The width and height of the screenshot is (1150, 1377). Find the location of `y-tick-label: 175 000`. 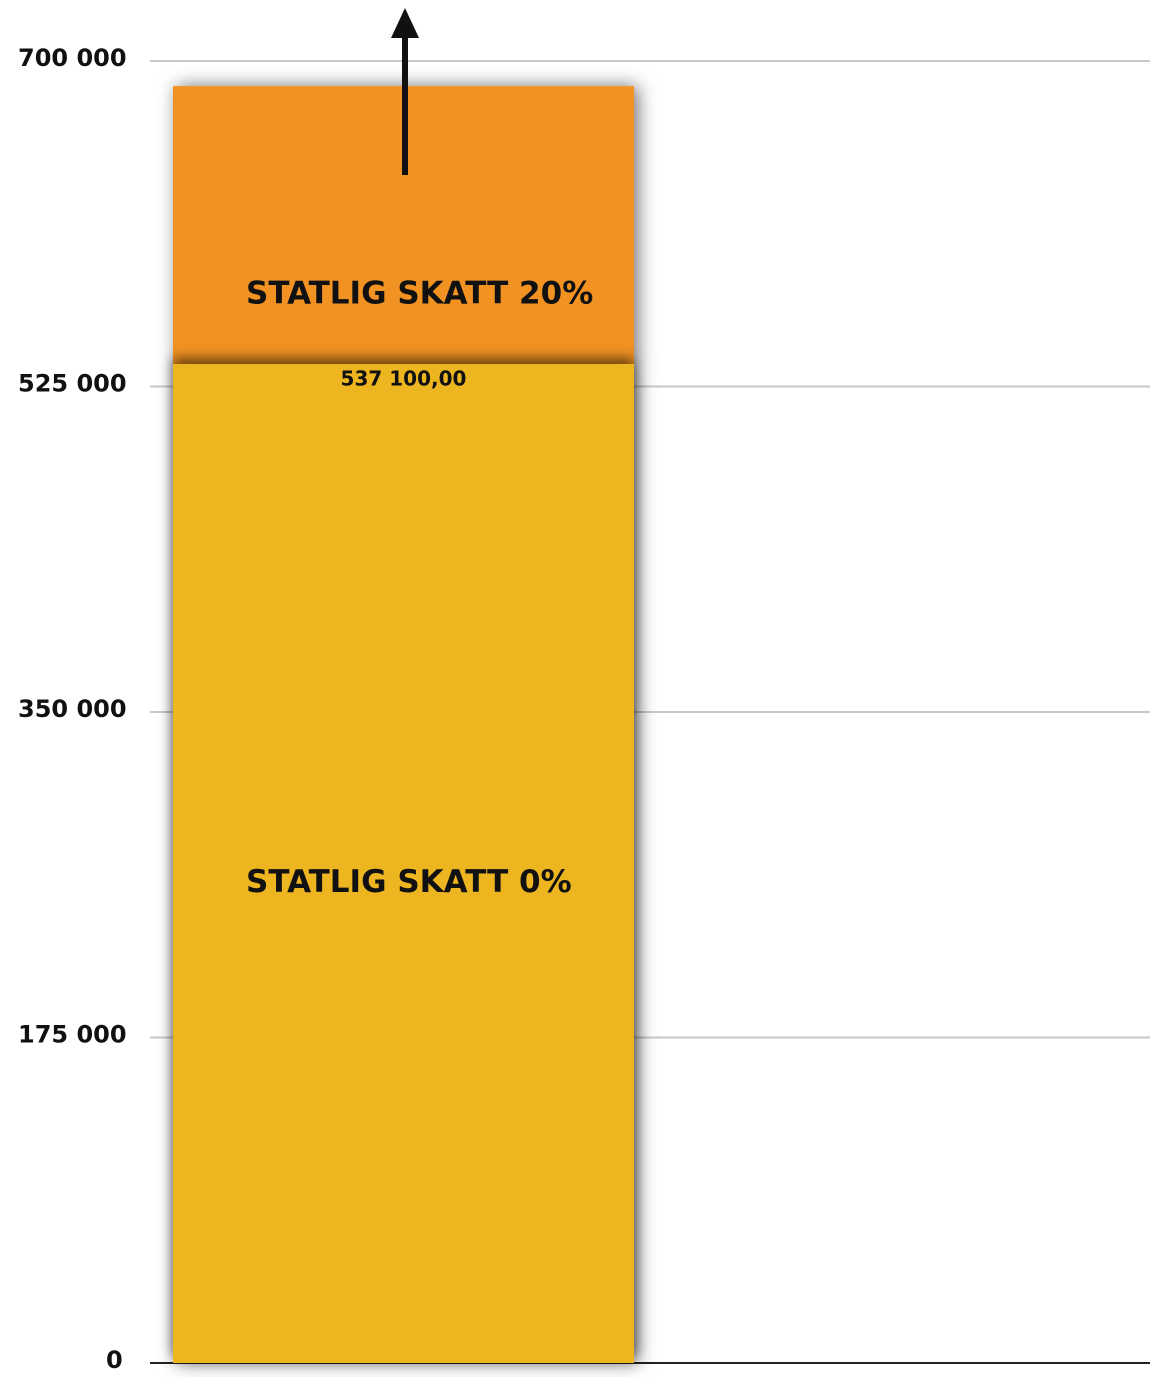

y-tick-label: 175 000 is located at coordinates (72, 1035).